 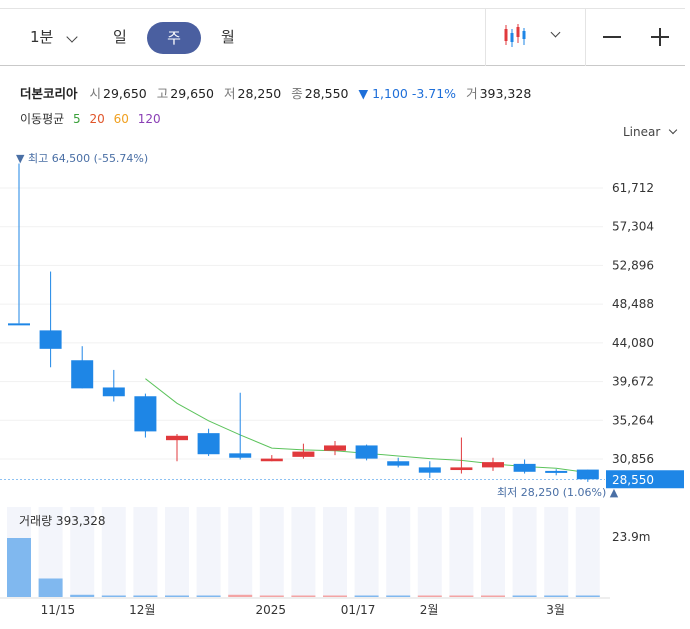 What do you see at coordinates (633, 343) in the screenshot?
I see `y-tick-label: 44,080` at bounding box center [633, 343].